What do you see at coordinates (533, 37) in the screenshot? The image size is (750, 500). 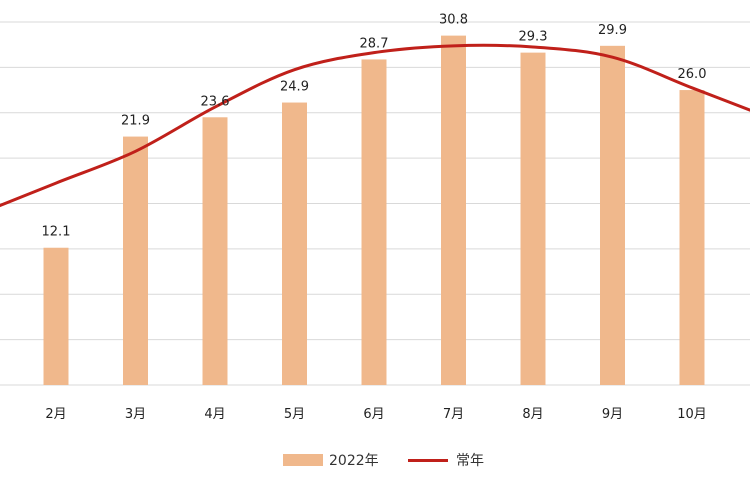 I see `data-label-8: 29.3` at bounding box center [533, 37].